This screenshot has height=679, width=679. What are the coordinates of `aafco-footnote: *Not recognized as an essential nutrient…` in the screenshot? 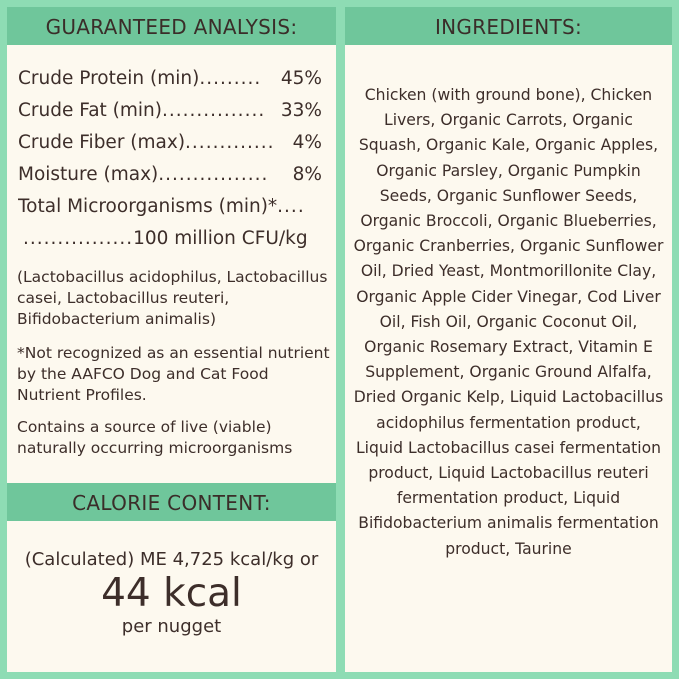 It's located at (173, 374).